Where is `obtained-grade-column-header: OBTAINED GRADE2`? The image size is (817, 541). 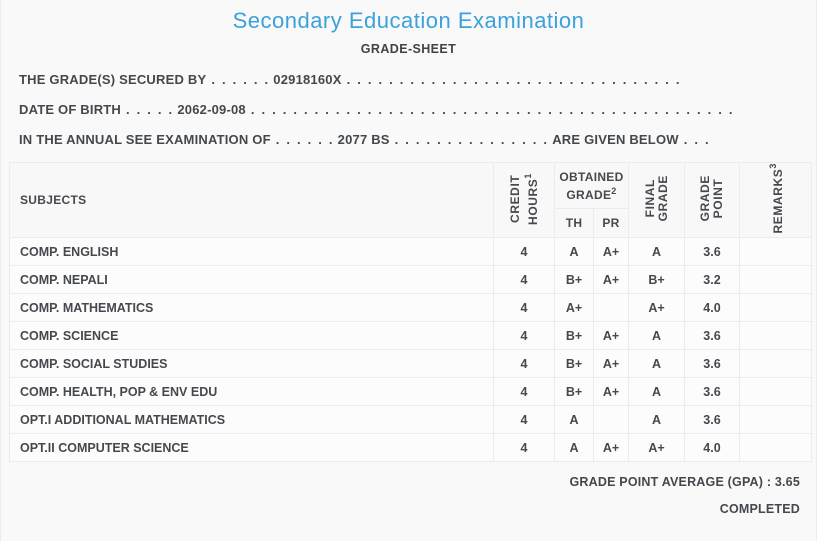
obtained-grade-column-header: OBTAINED GRADE2 is located at coordinates (591, 185).